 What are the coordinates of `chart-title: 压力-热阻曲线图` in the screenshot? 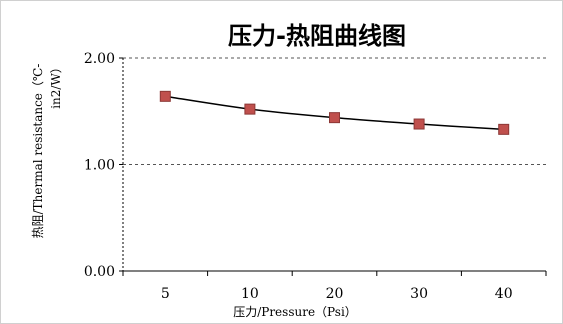 It's located at (317, 36).